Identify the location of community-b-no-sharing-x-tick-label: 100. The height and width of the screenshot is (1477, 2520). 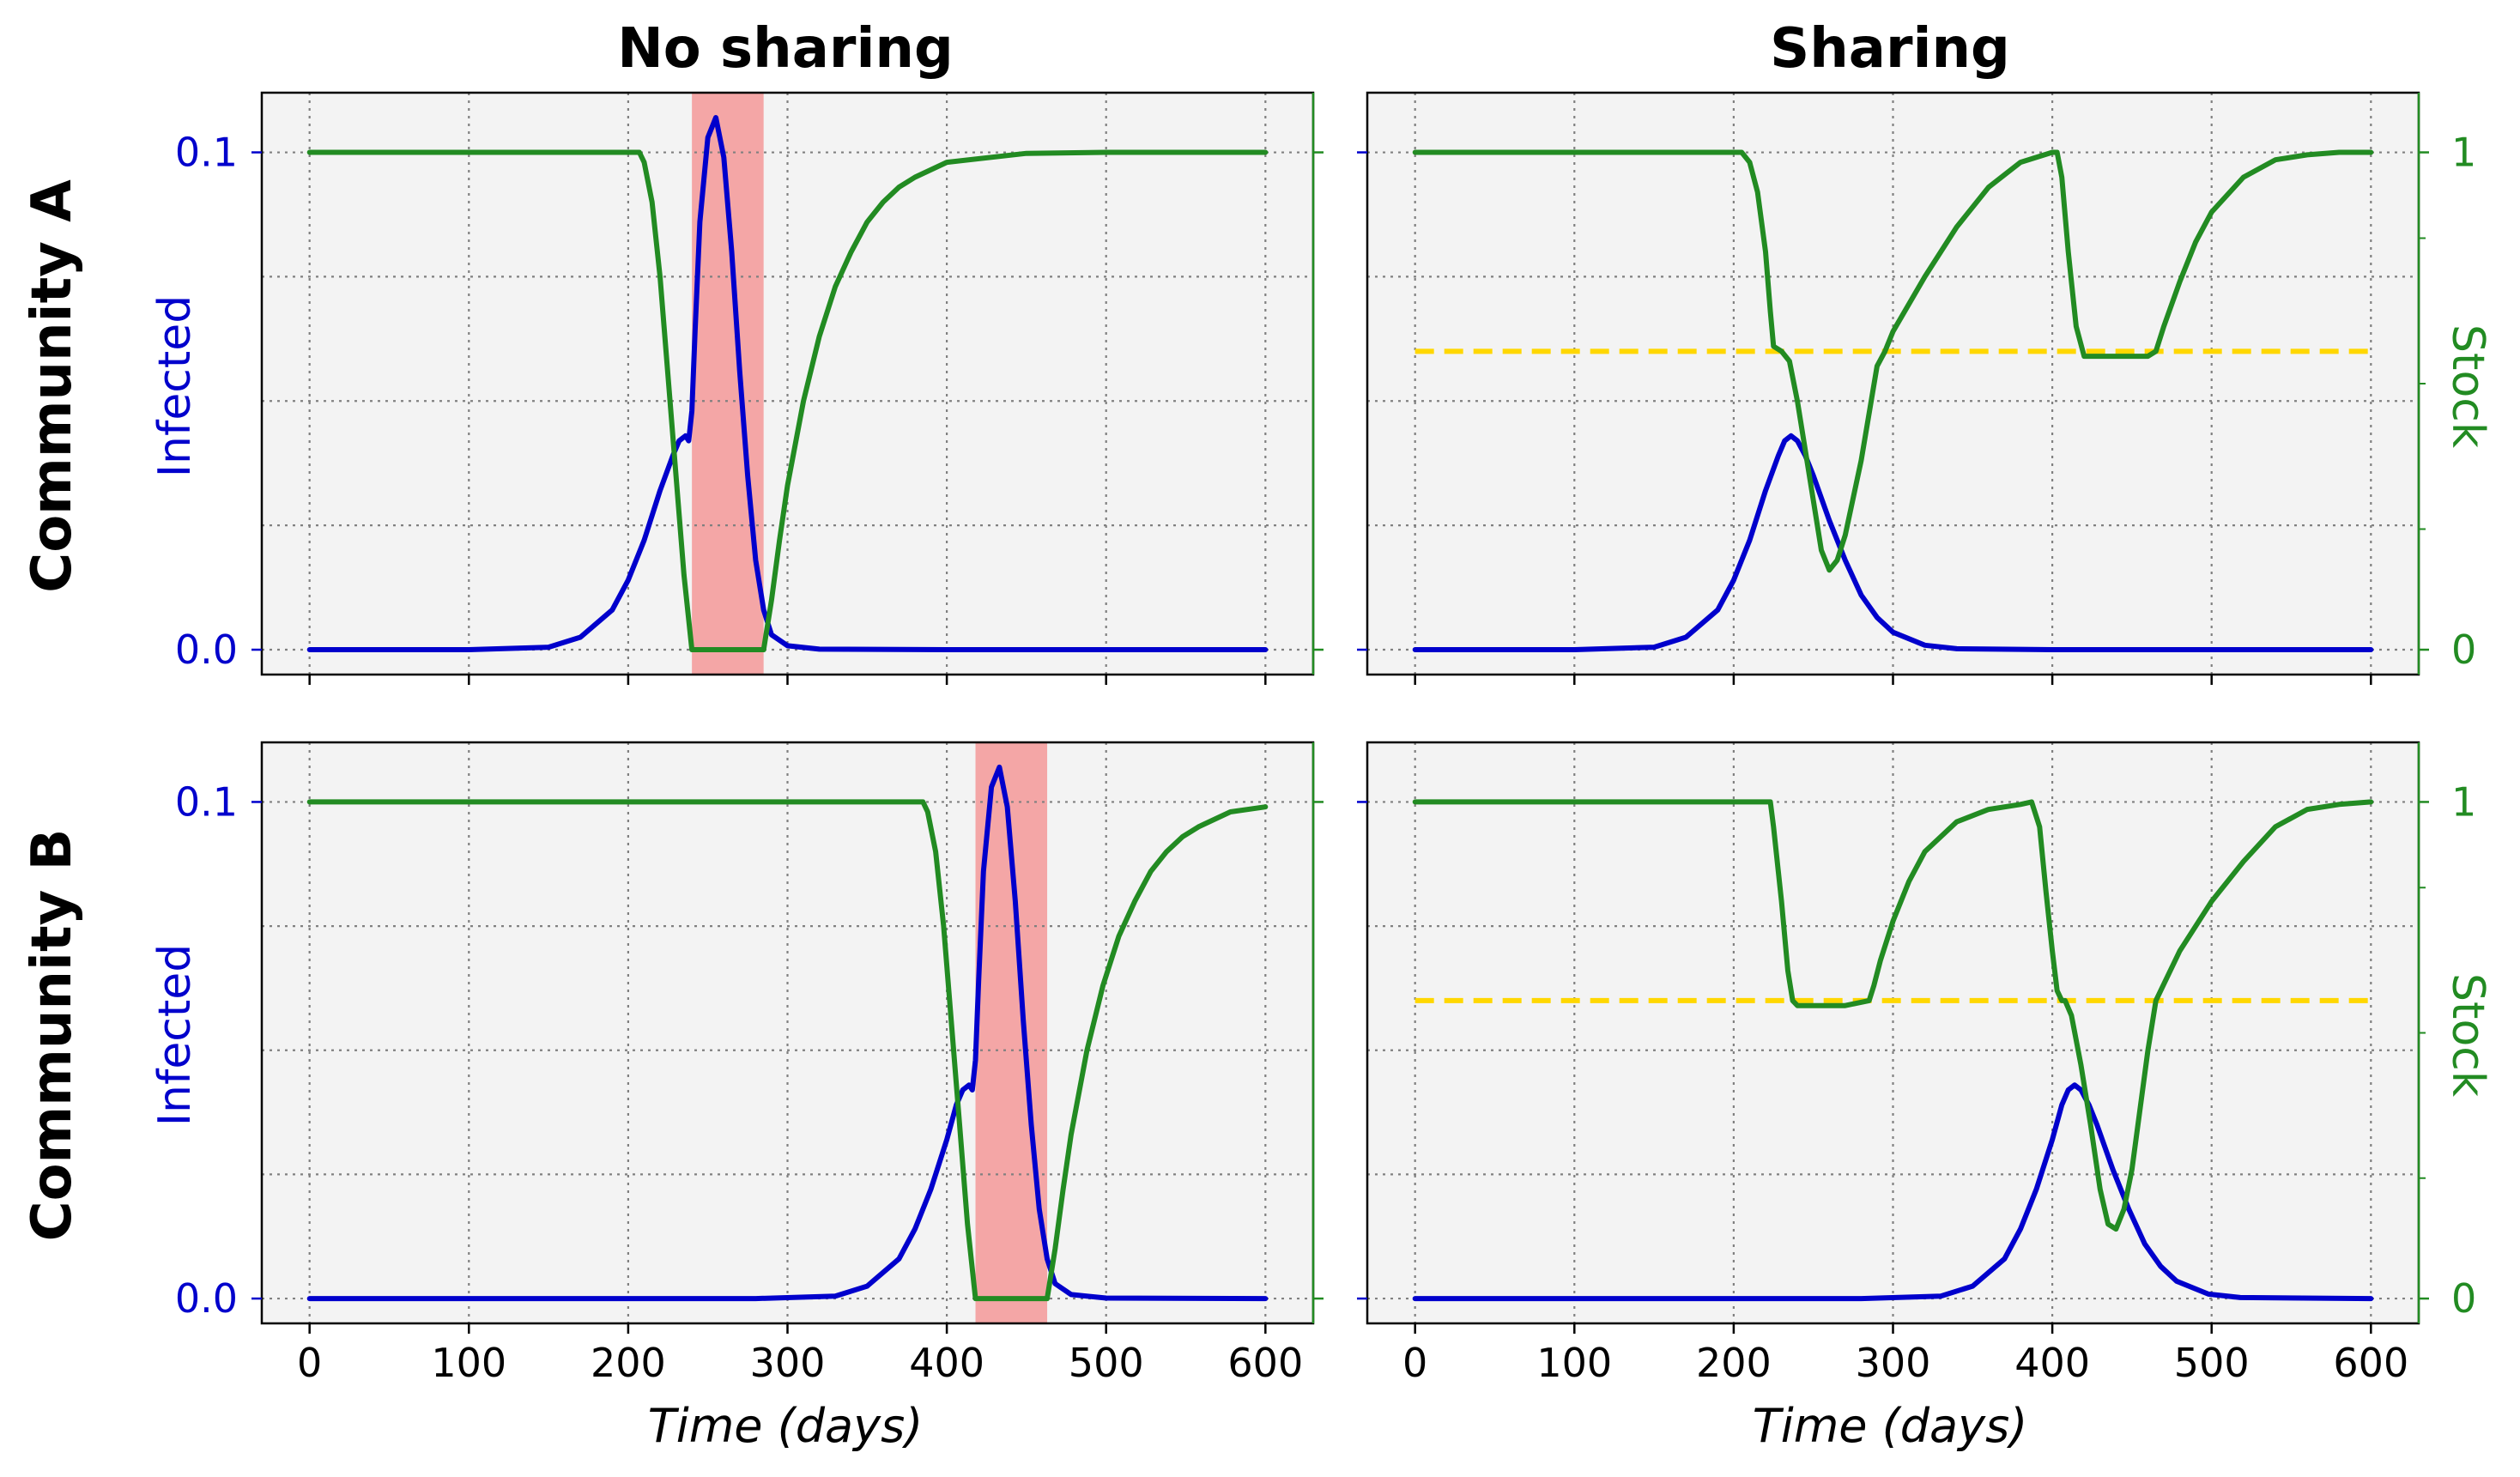
(469, 1363).